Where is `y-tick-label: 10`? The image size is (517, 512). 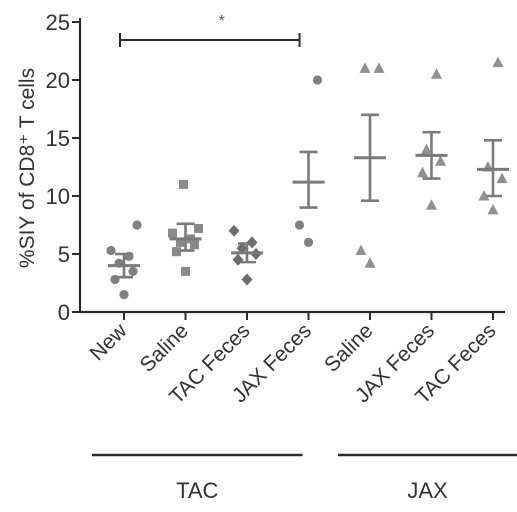 y-tick-label: 10 is located at coordinates (58, 196).